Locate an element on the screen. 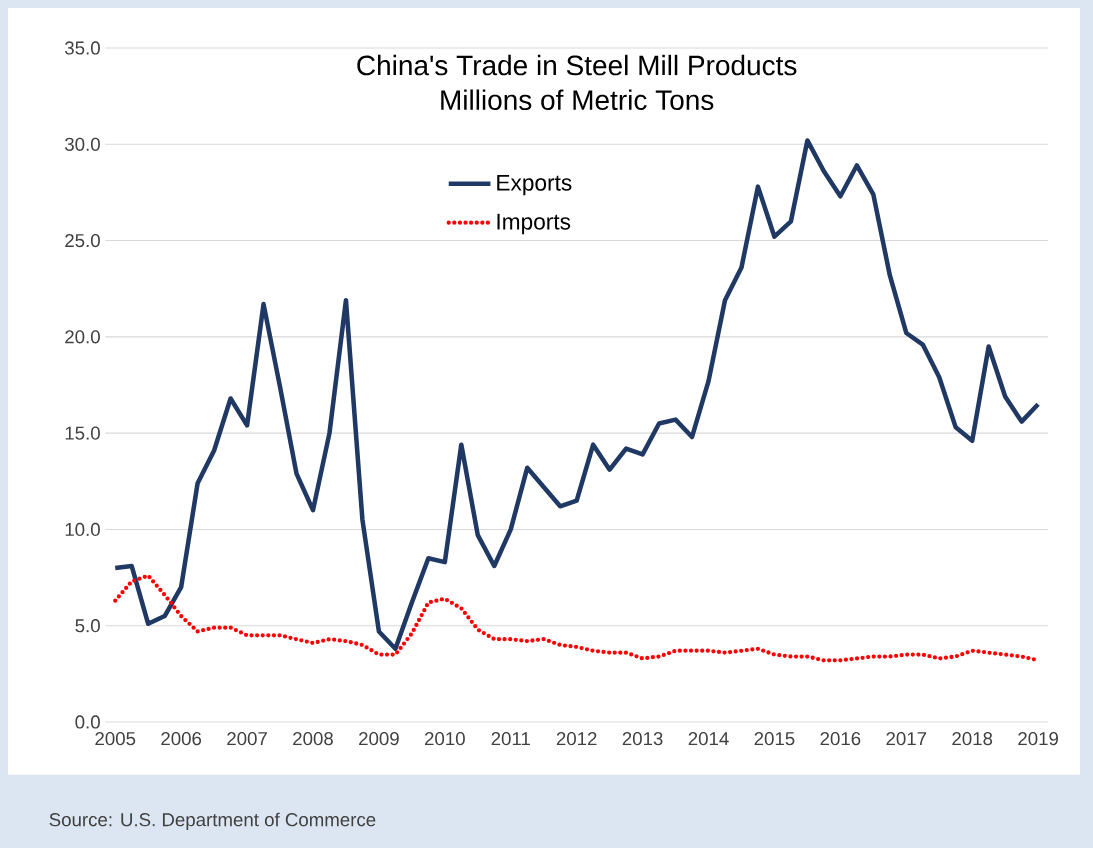 This screenshot has height=848, width=1093. x-tick-label: 2012 is located at coordinates (576, 739).